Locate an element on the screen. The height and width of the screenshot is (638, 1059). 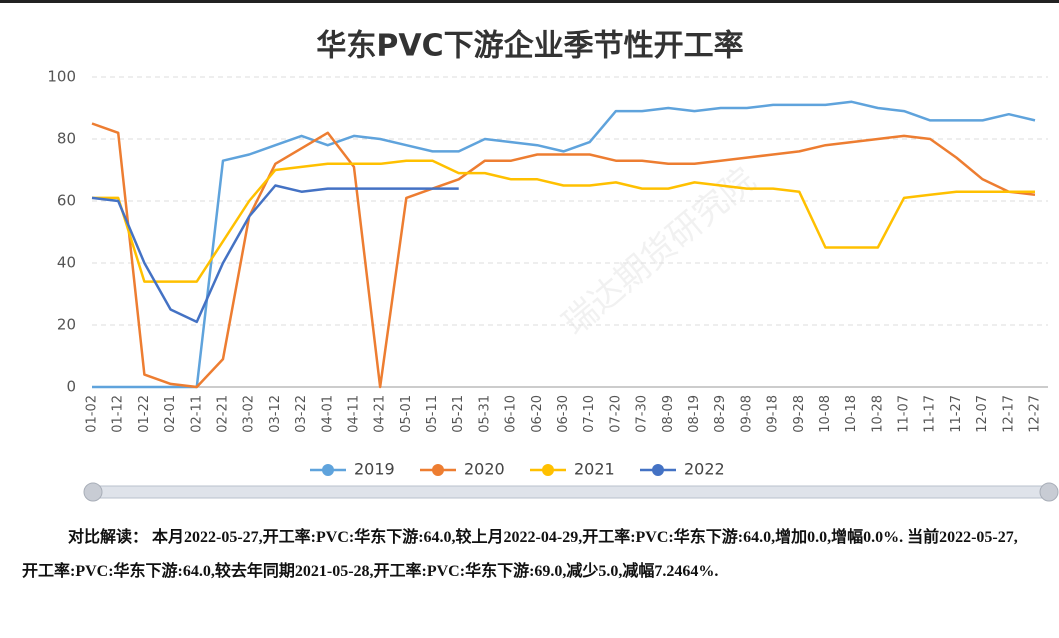
x-tick-label: 10-18 is located at coordinates (851, 414).